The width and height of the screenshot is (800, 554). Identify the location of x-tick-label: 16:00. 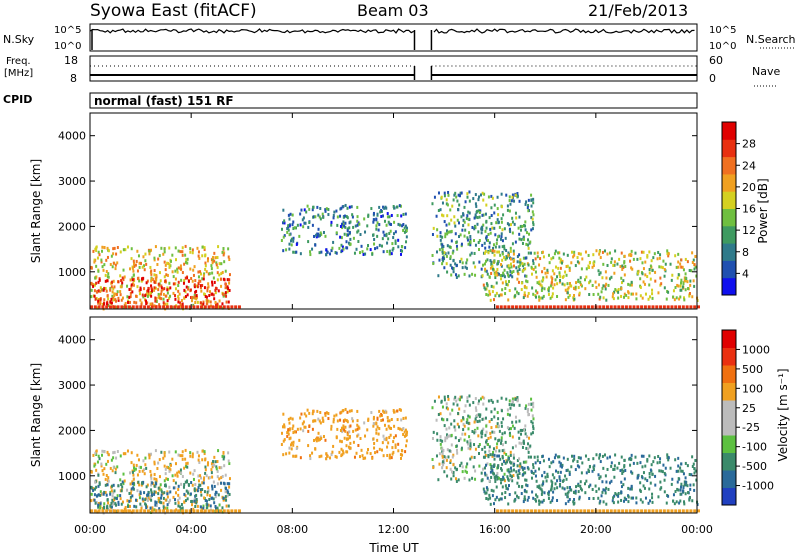
(495, 529).